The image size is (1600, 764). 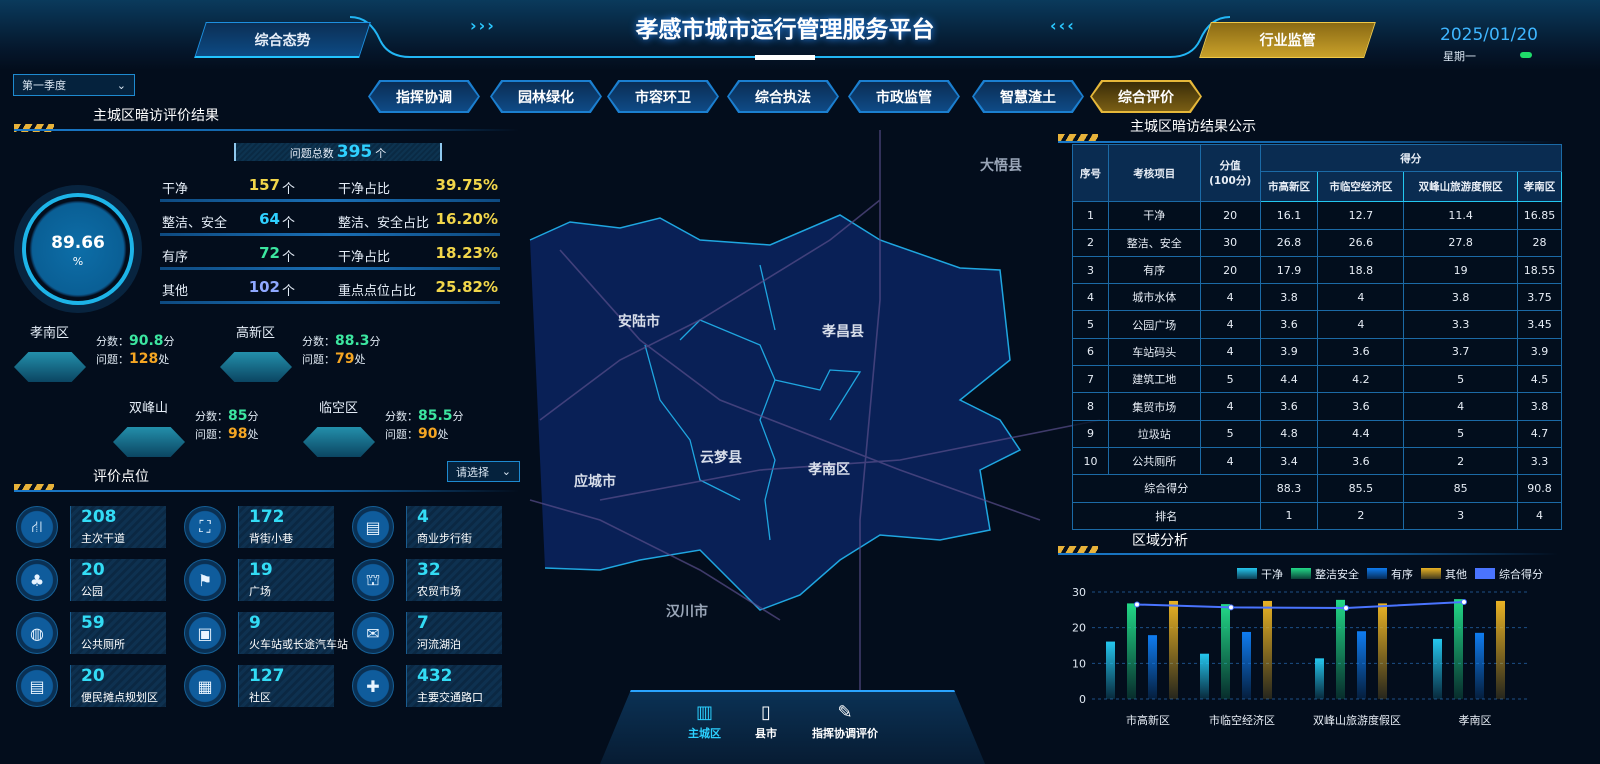 I want to click on section-title: 评价点位, so click(x=121, y=477).